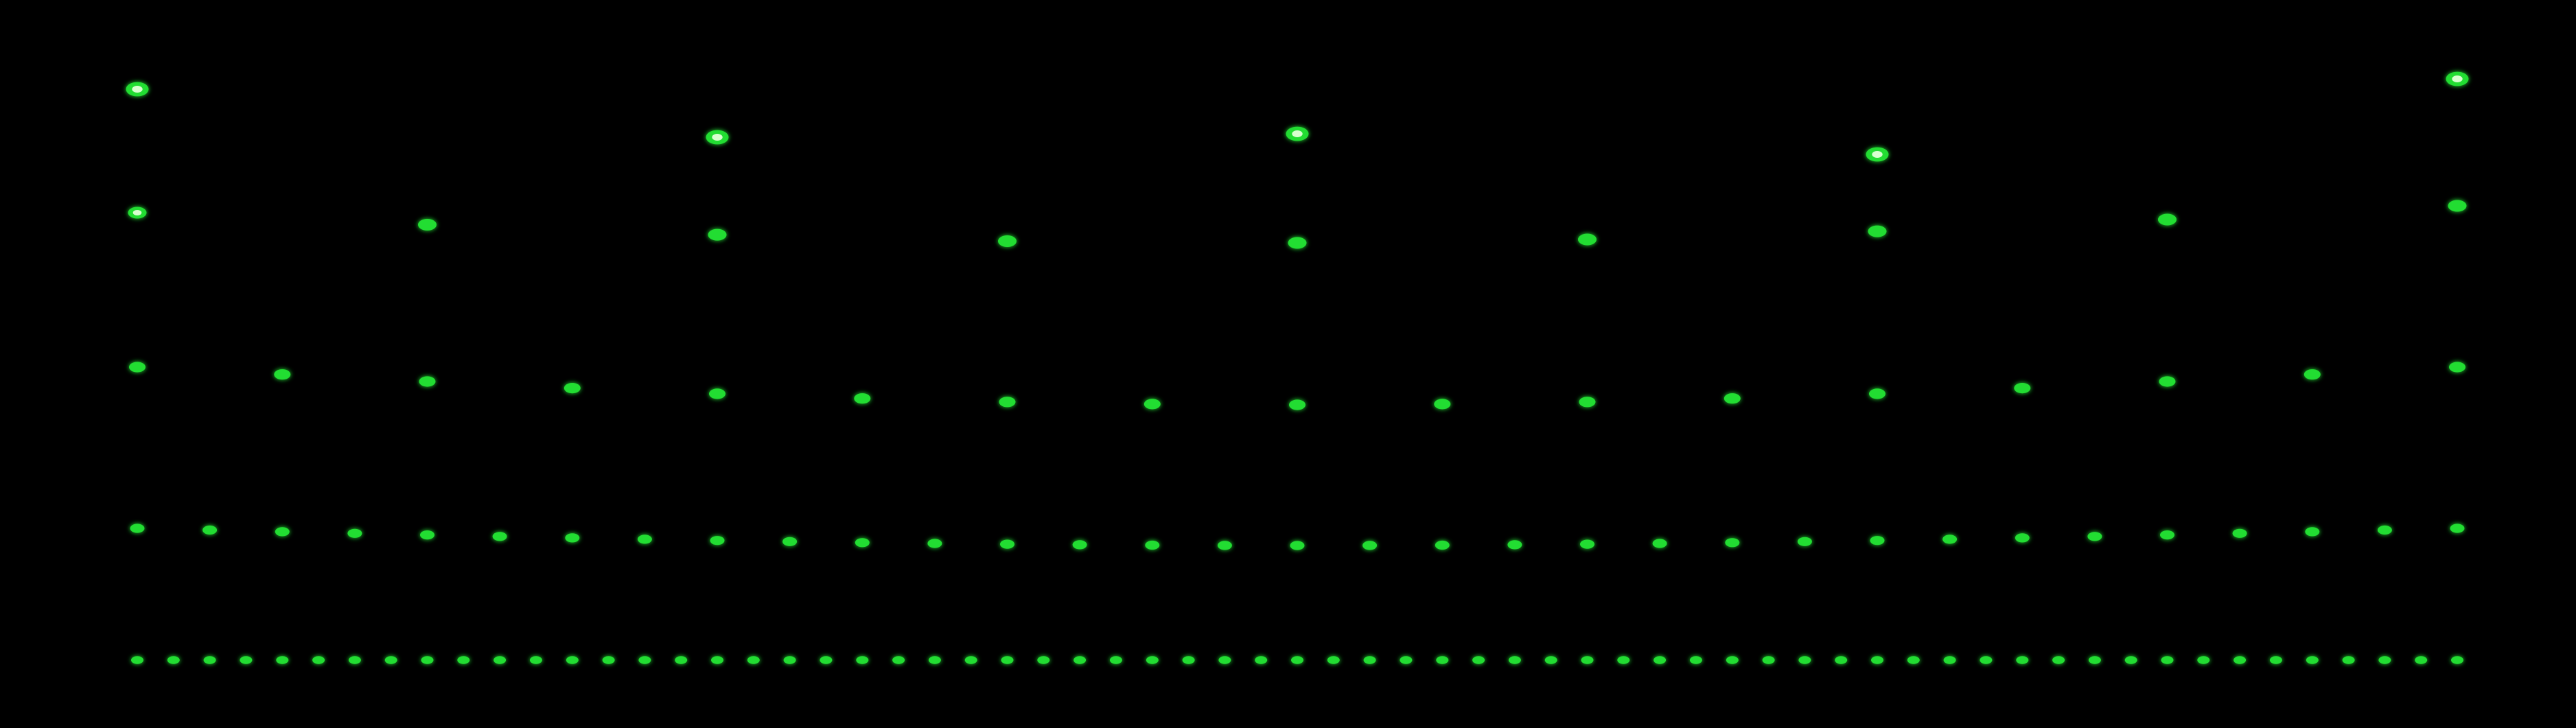 The width and height of the screenshot is (2576, 728). What do you see at coordinates (1297, 537) in the screenshot?
I see `row-4-spots` at bounding box center [1297, 537].